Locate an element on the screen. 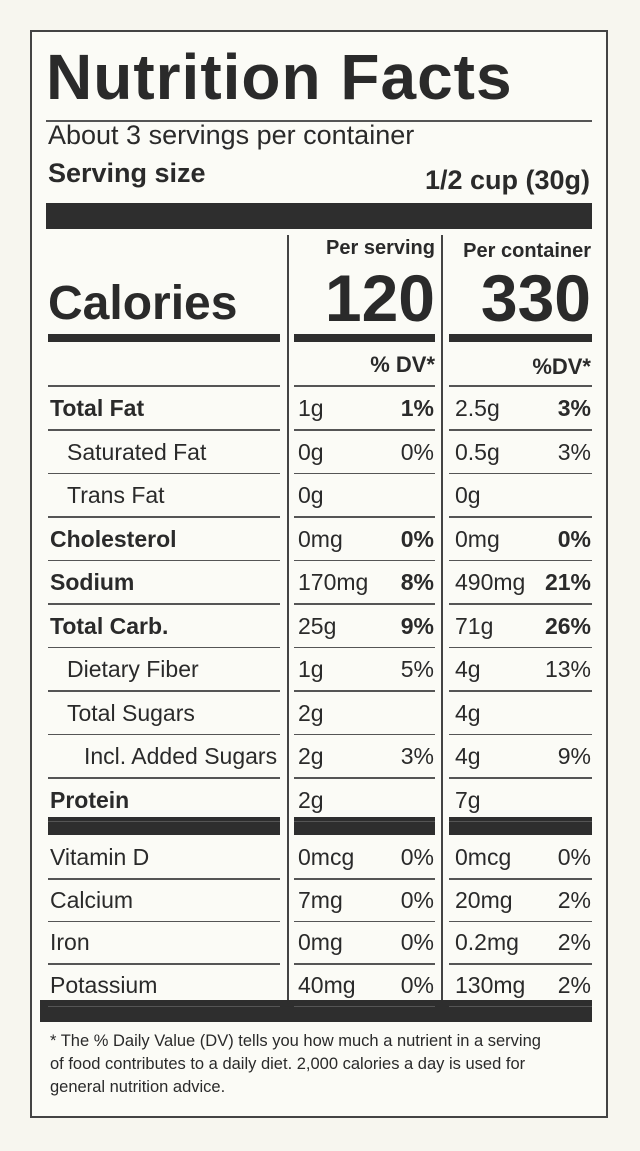 This screenshot has height=1151, width=640. nutrient-name: Sodium is located at coordinates (92, 582).